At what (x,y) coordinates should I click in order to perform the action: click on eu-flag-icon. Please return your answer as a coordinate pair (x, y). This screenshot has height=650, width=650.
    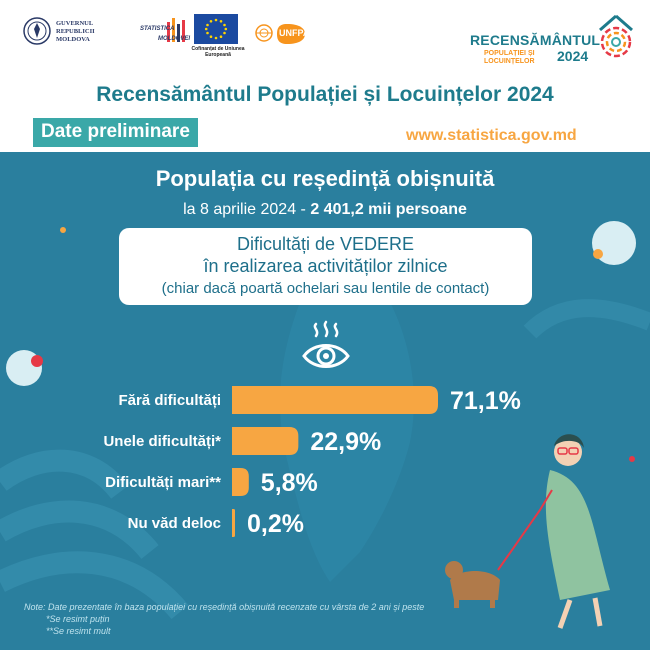
    Looking at the image, I should click on (216, 29).